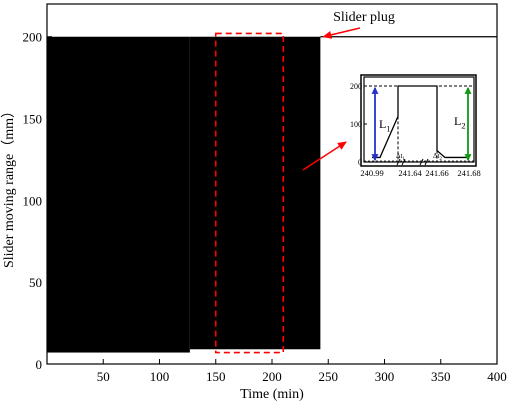  Describe the element at coordinates (249, 193) in the screenshot. I see `highlight-window` at that location.